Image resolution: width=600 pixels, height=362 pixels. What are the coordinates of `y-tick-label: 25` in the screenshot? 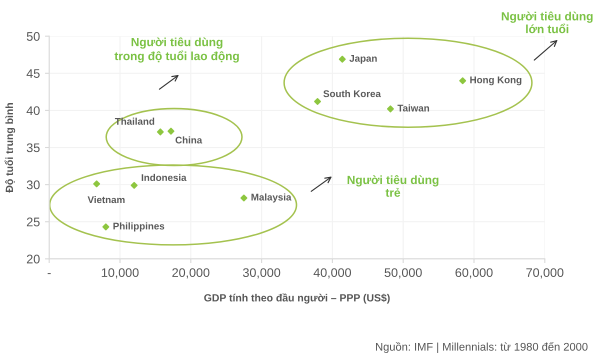 It's located at (33, 222).